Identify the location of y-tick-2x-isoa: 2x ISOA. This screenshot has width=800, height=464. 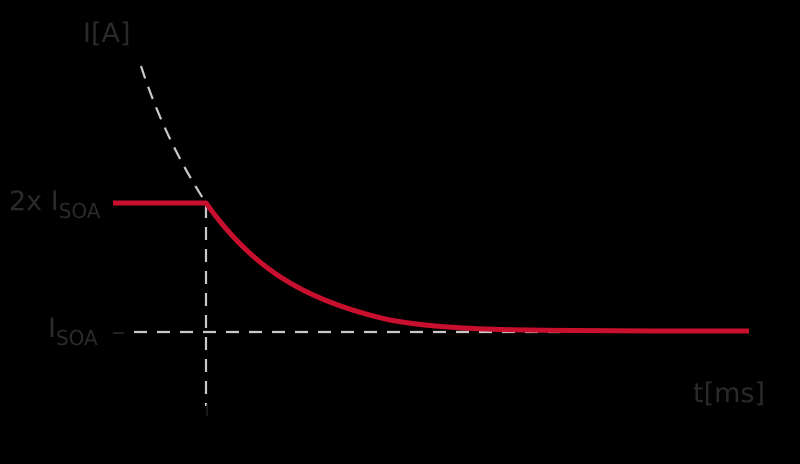
(54, 203).